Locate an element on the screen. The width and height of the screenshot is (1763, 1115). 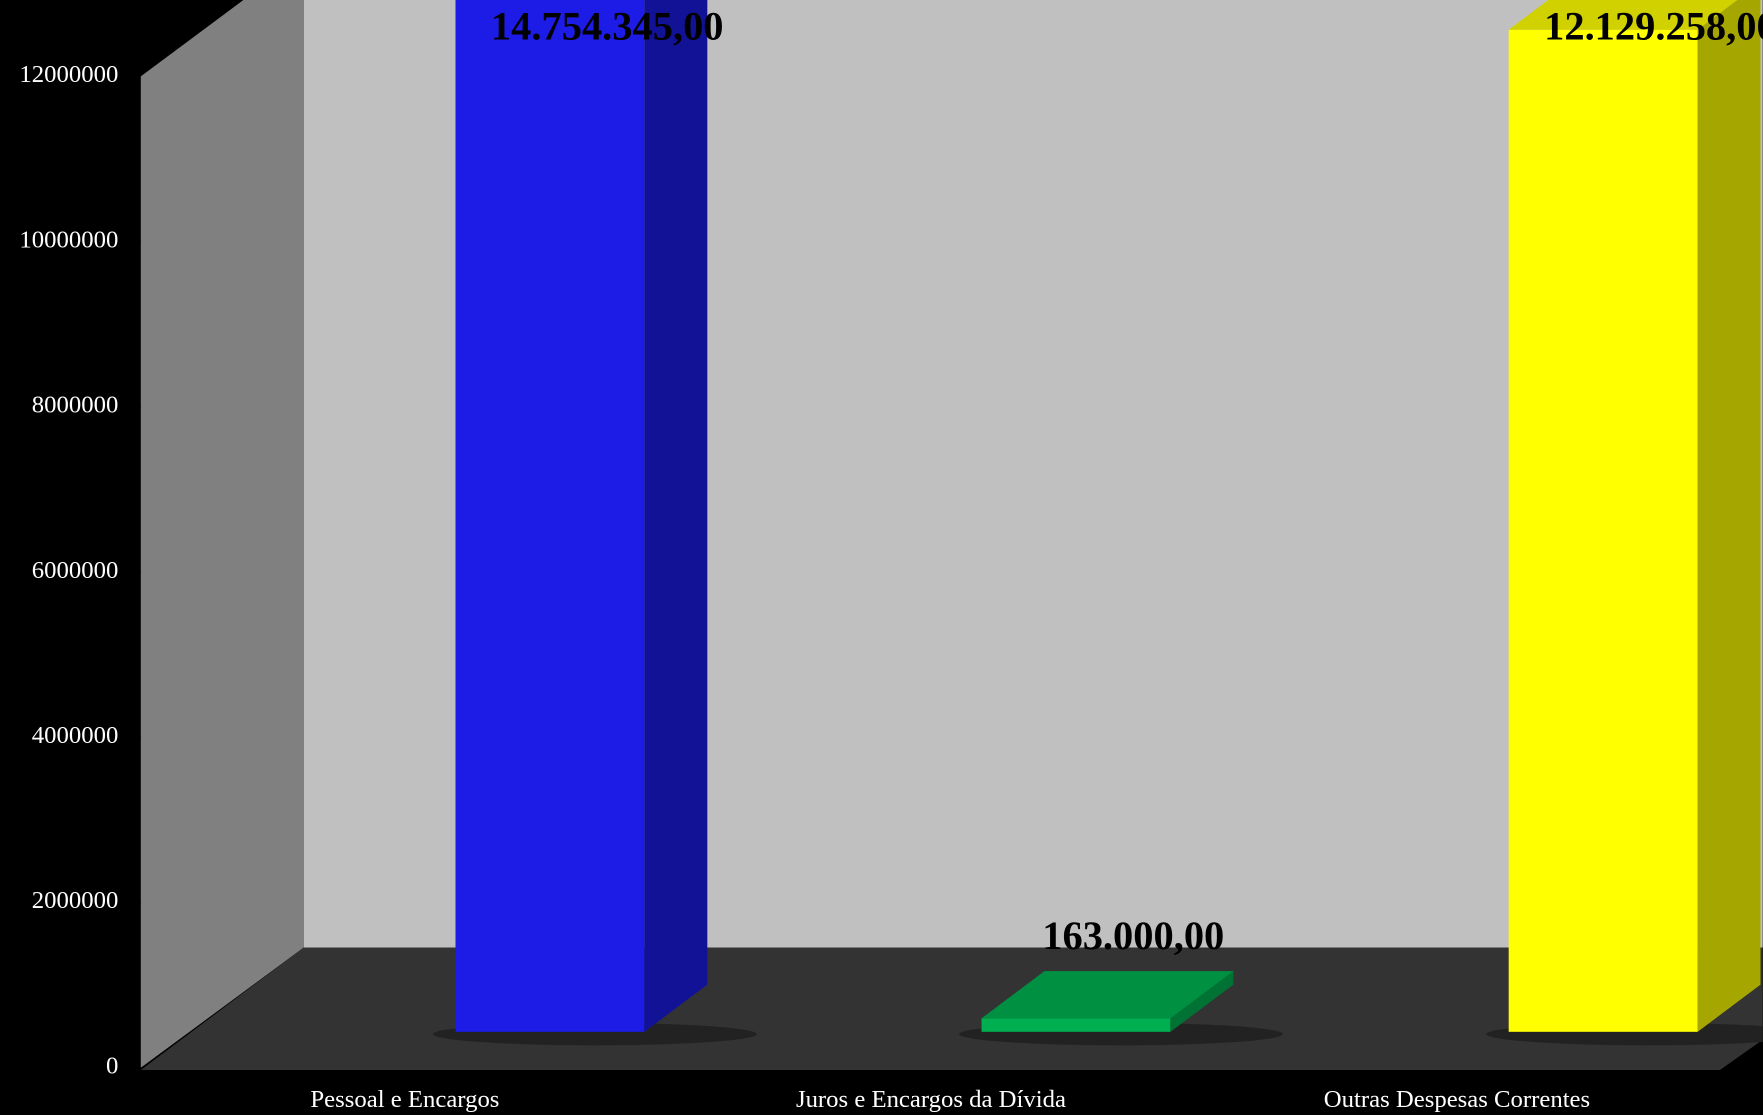
value-label: 12.129.258,00 is located at coordinates (1653, 26).